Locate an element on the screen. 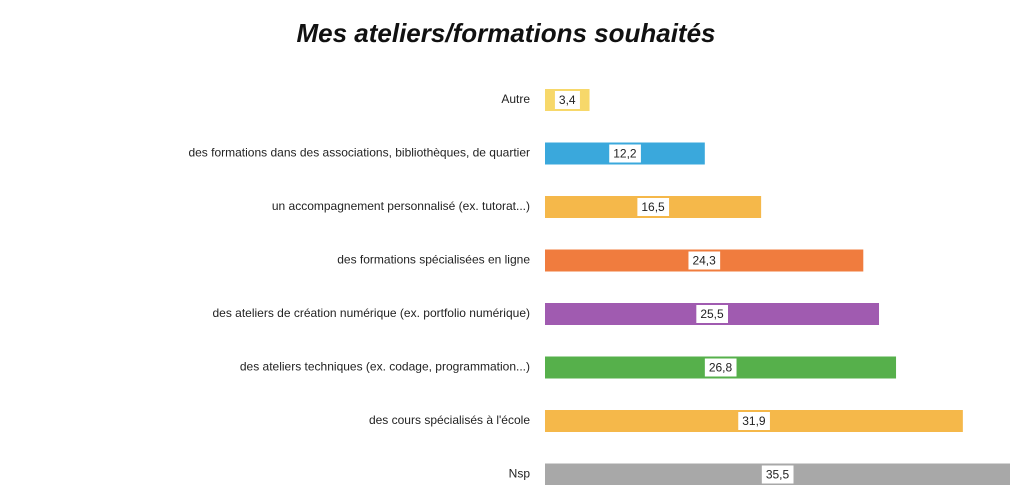 Image resolution: width=1013 pixels, height=485 pixels. value-label: 35,5 is located at coordinates (778, 475).